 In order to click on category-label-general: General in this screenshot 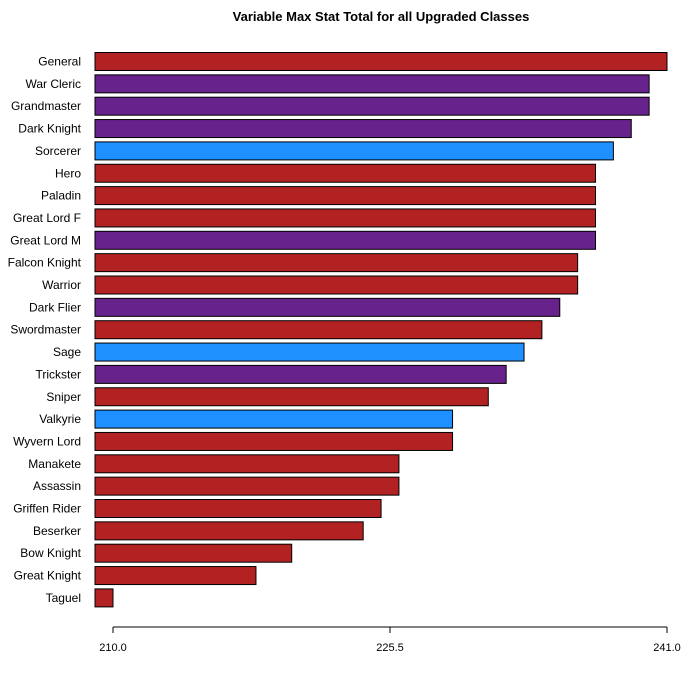, I will do `click(59, 62)`.